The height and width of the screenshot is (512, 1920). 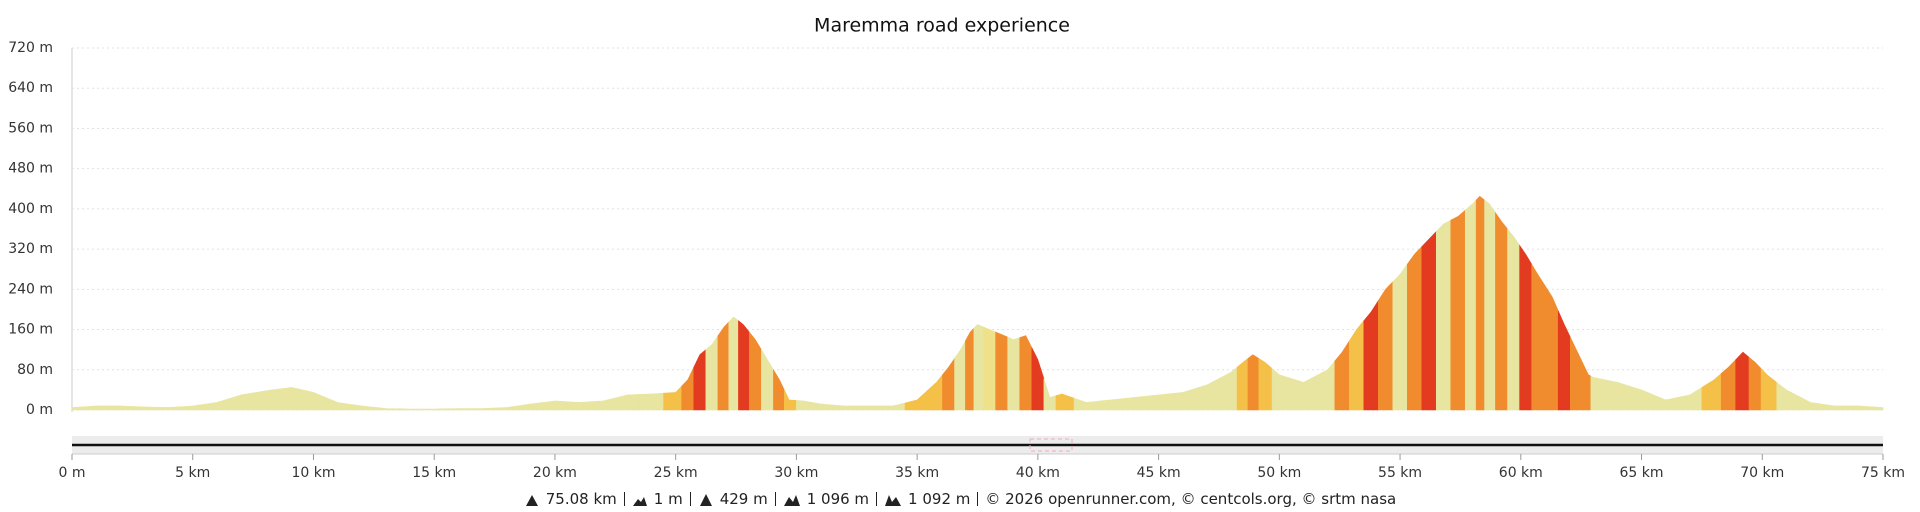 I want to click on x-tick-label: 5 km, so click(x=192, y=472).